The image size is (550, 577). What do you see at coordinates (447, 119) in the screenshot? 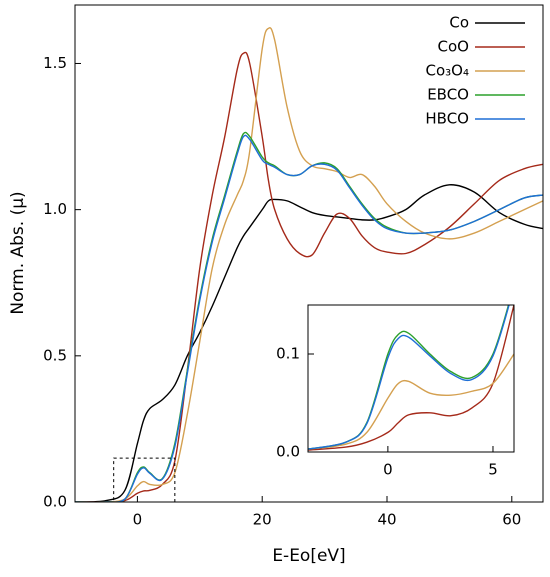
I see `legend-label: HBCO` at bounding box center [447, 119].